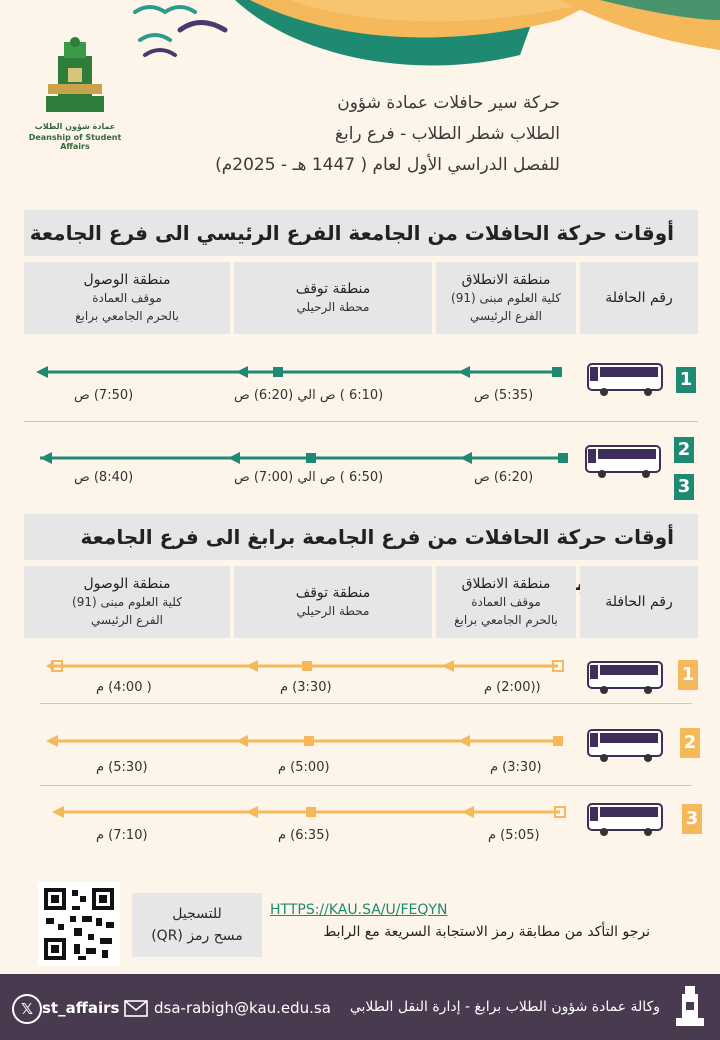 Image resolution: width=720 pixels, height=1040 pixels. I want to click on s2-col-arrive-line1: كلية العلوم مبنى (91), so click(127, 602).